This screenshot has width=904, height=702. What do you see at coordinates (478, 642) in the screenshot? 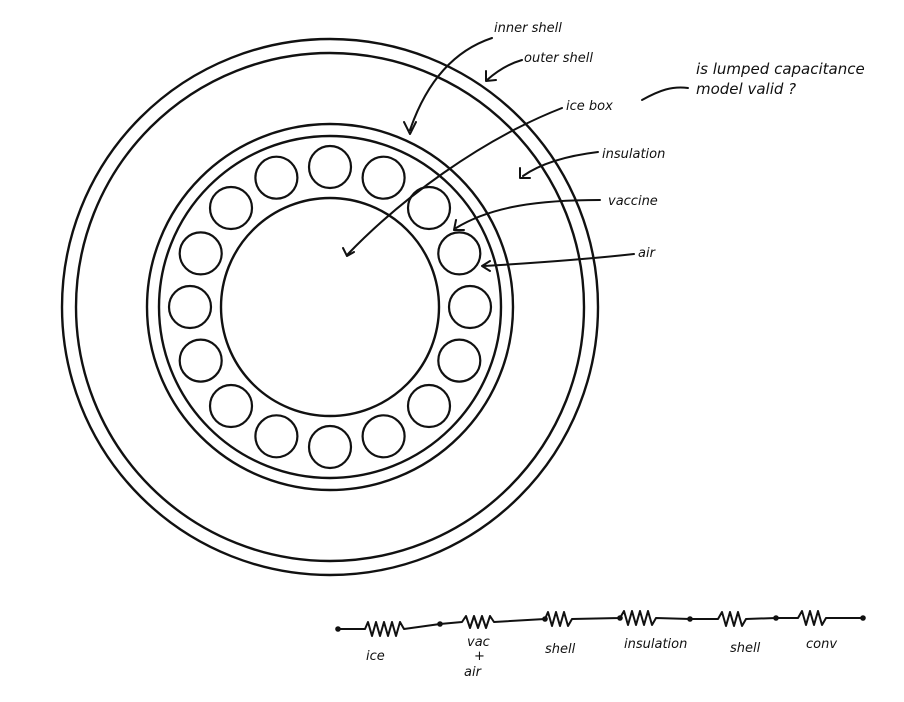
I see `network-label-vac: vac` at bounding box center [478, 642].